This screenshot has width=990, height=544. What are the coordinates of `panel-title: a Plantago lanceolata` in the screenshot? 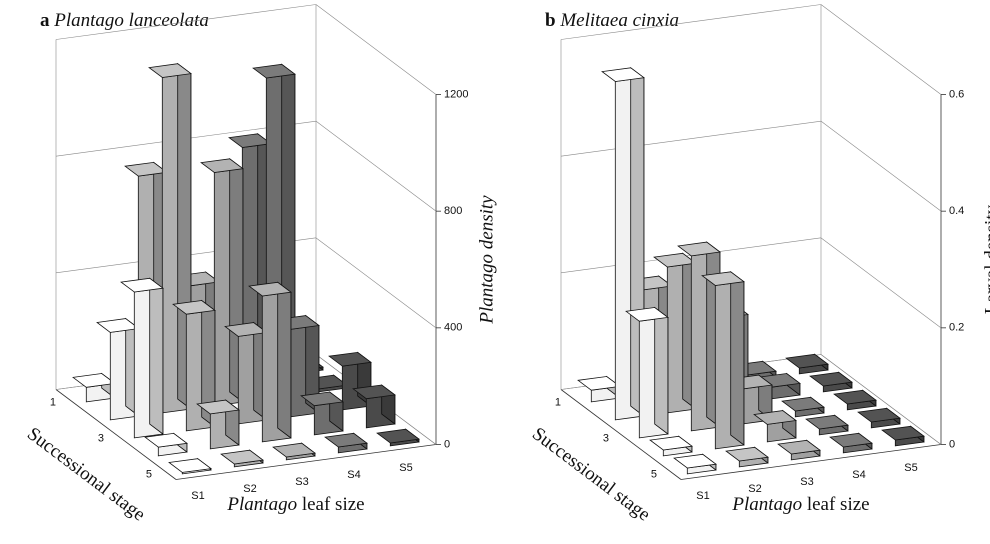 It's located at (124, 20).